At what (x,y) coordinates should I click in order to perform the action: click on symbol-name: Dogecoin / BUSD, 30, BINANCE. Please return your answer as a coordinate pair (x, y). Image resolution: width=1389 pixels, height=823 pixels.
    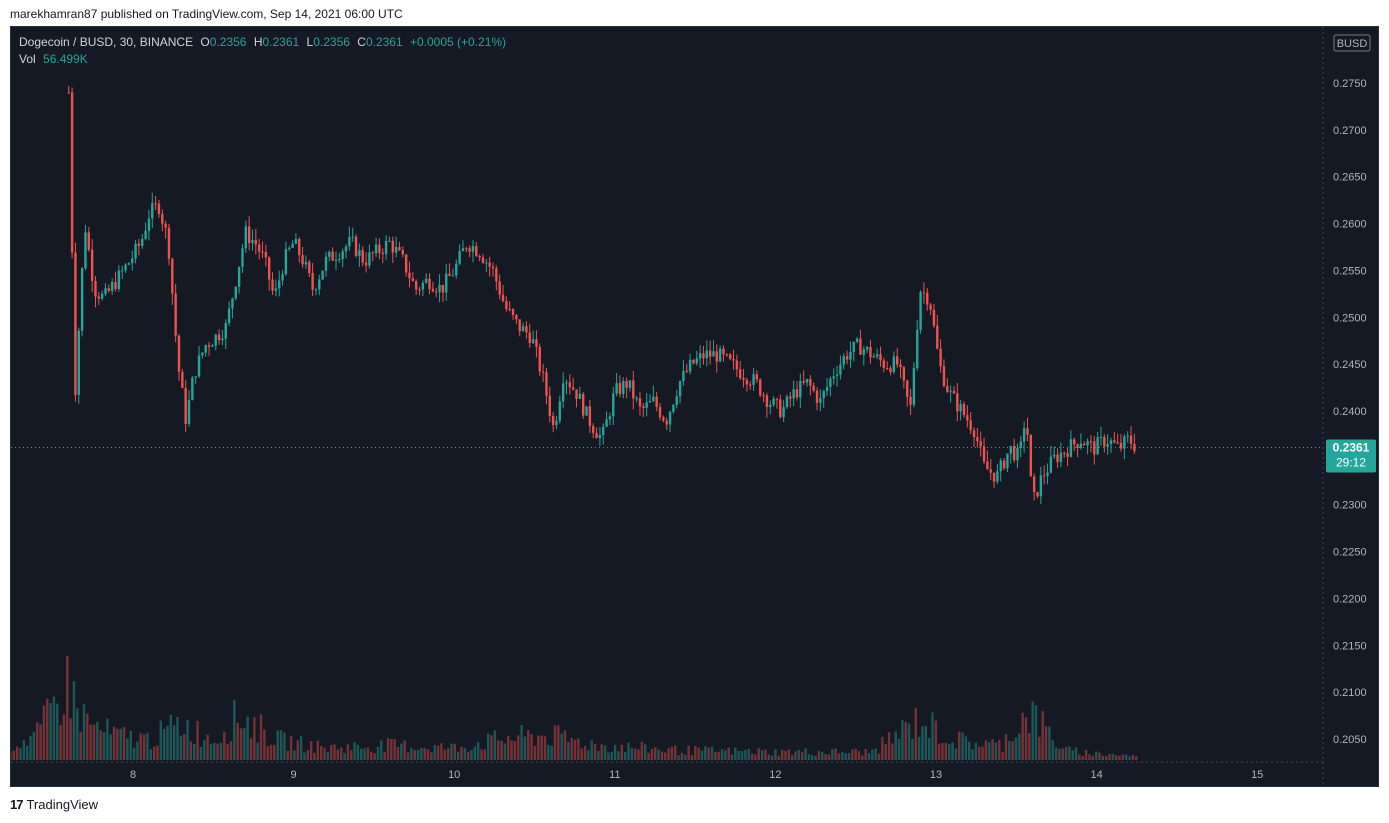
    Looking at the image, I should click on (106, 42).